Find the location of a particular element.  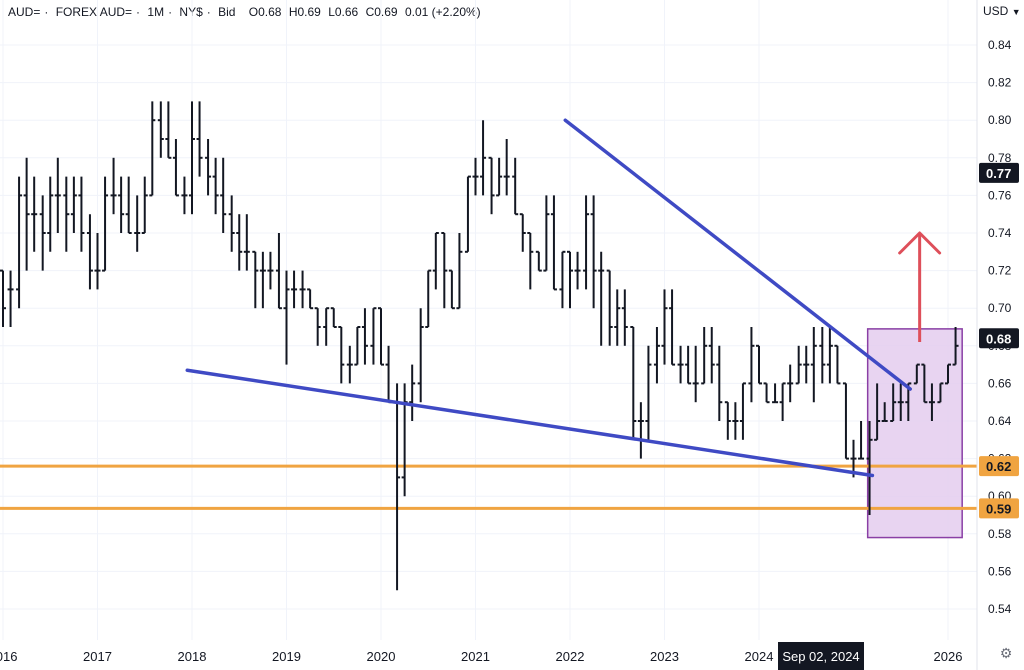

x-tick-label: 2023 is located at coordinates (664, 656).